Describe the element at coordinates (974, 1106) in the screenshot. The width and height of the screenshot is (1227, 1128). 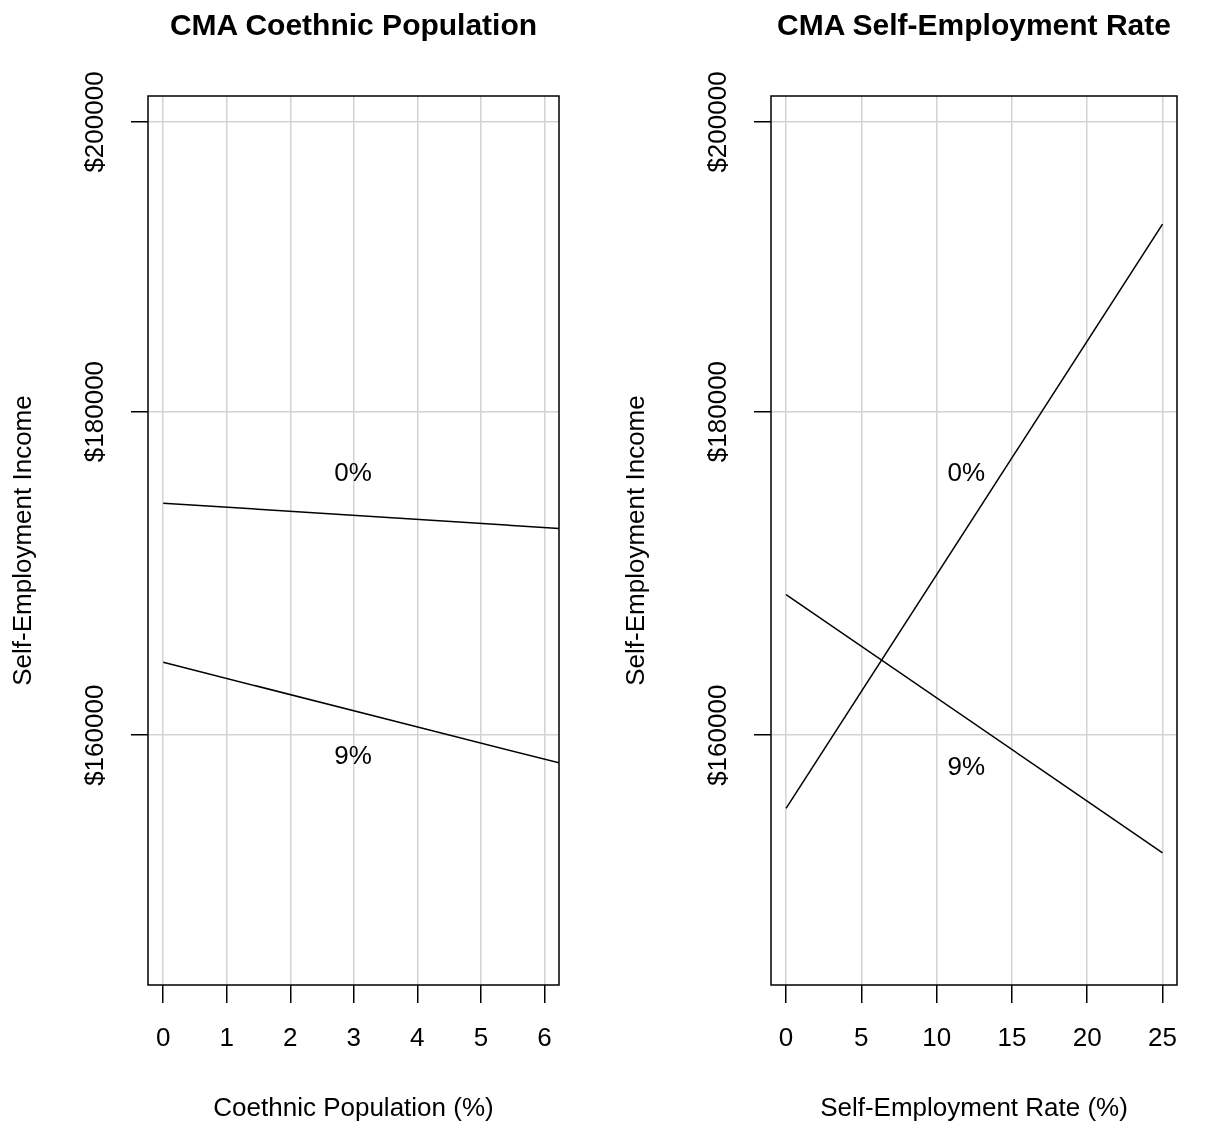
I see `x-axis-title: Self-Employment Rate (%)` at that location.